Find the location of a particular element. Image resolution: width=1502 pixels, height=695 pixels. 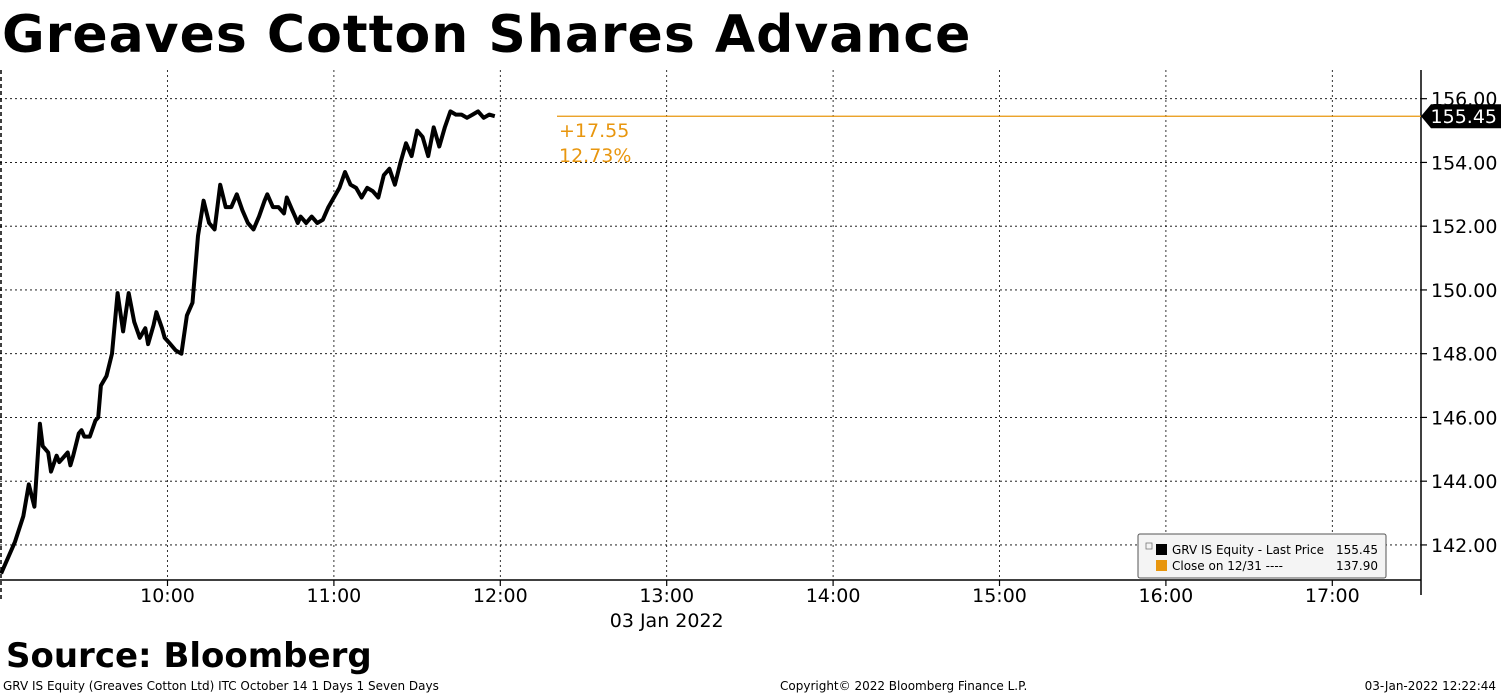

legend-label: Close on 12/31 ---- is located at coordinates (1227, 566).